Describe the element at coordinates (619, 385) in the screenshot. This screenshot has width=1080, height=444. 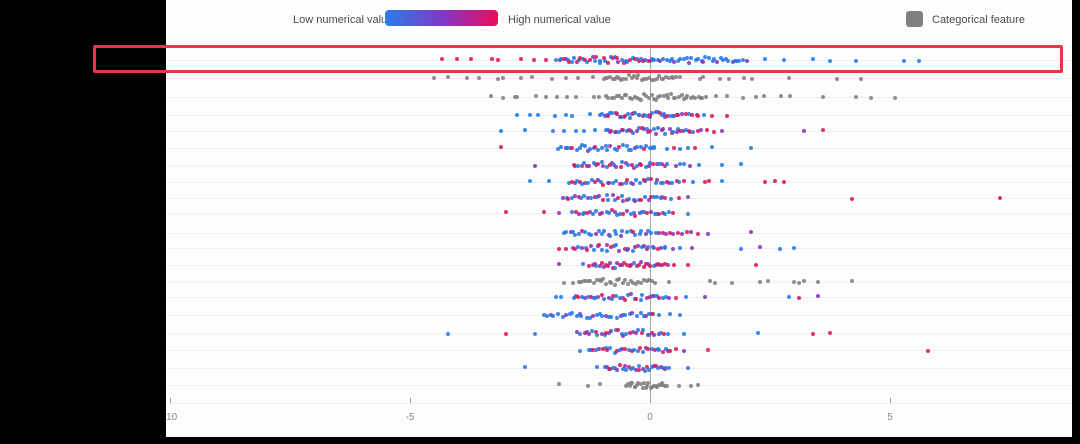
I see `row-gridline` at that location.